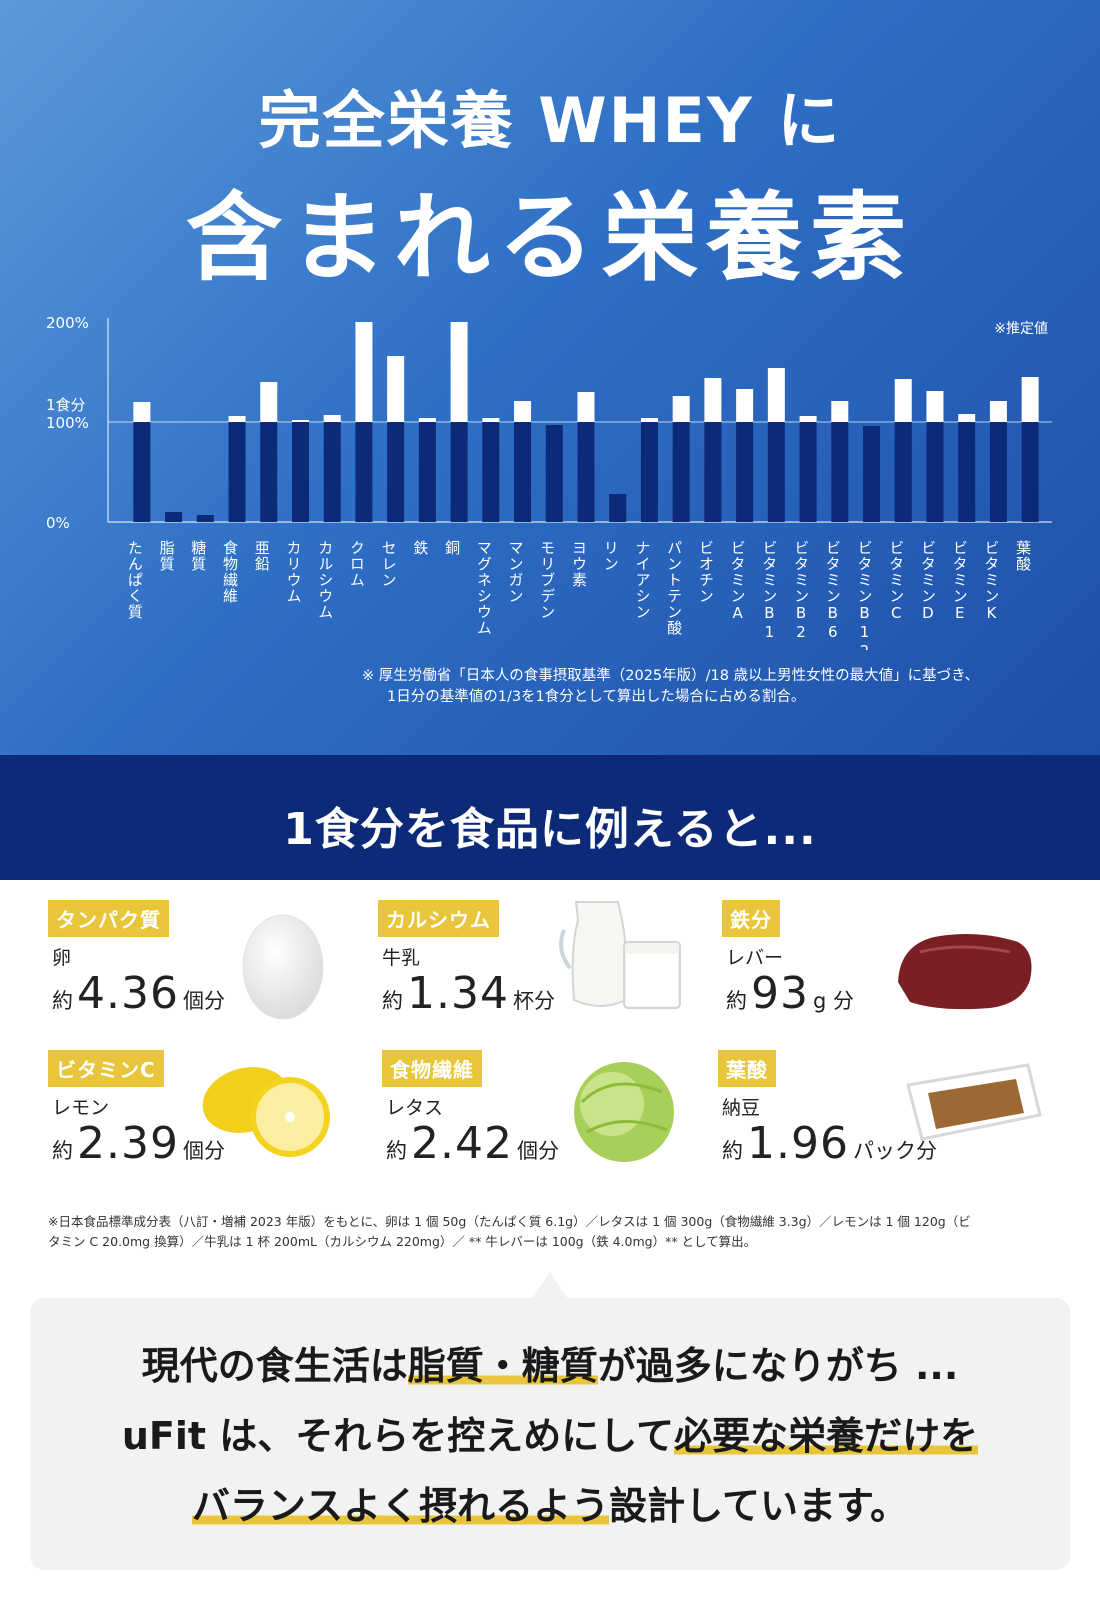 The image size is (1100, 1600). I want to click on estimate-note: ※推定値, so click(1021, 329).